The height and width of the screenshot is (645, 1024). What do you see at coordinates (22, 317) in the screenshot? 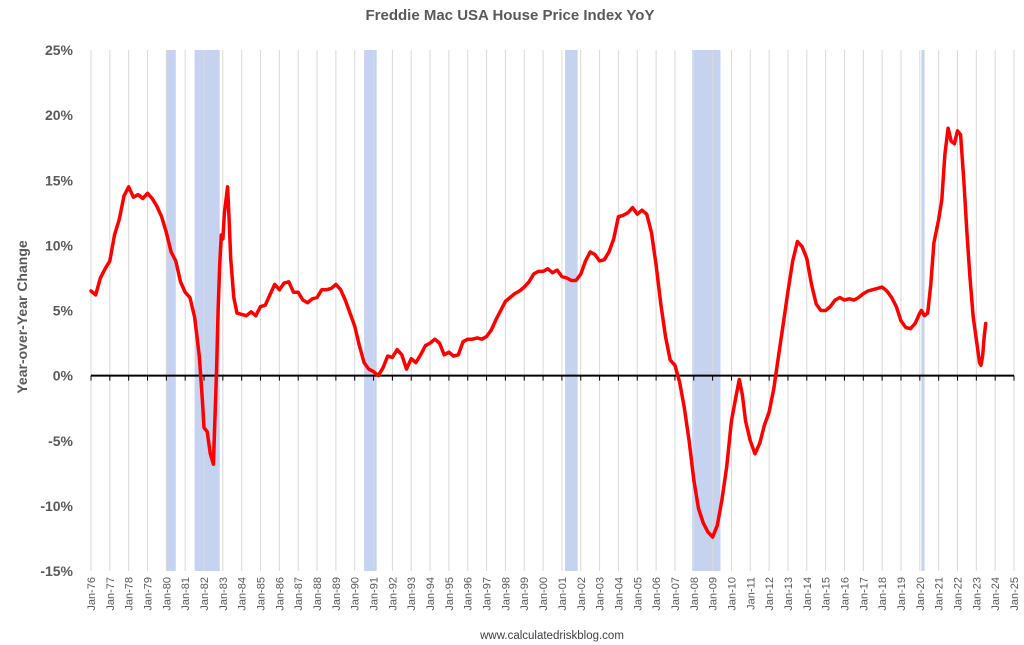
I see `y-axis-label: Year-over-Year Change` at bounding box center [22, 317].